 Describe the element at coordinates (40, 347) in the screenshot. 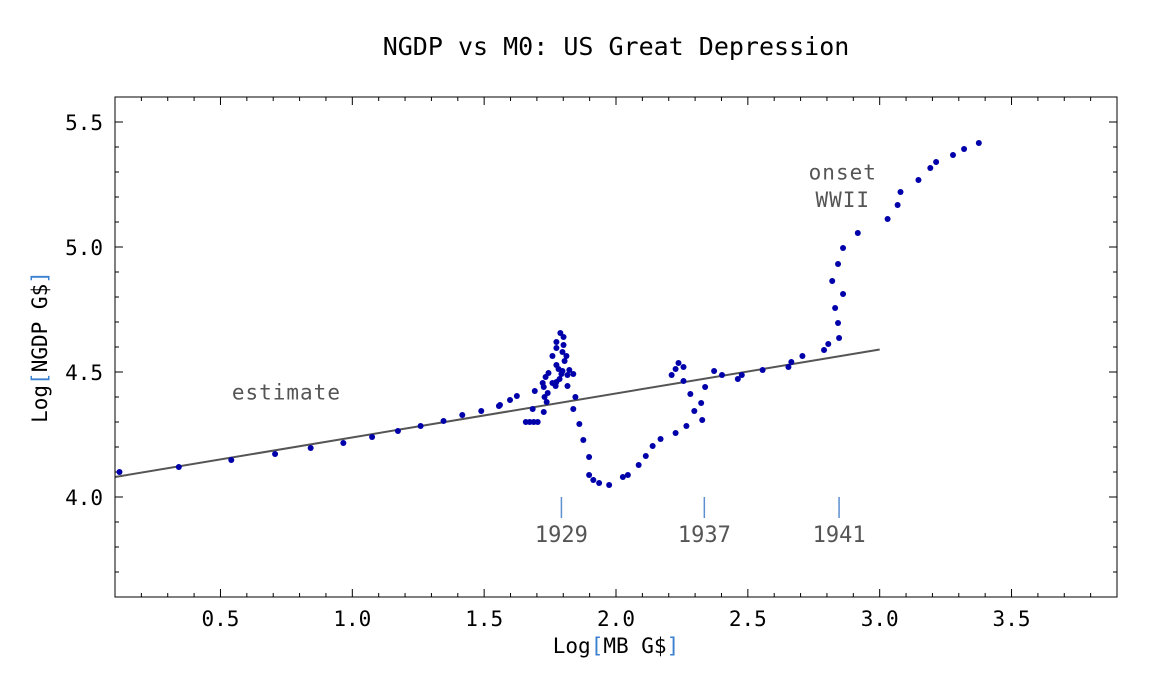

I see `y-axis-label: Log[NGDP G$]` at that location.